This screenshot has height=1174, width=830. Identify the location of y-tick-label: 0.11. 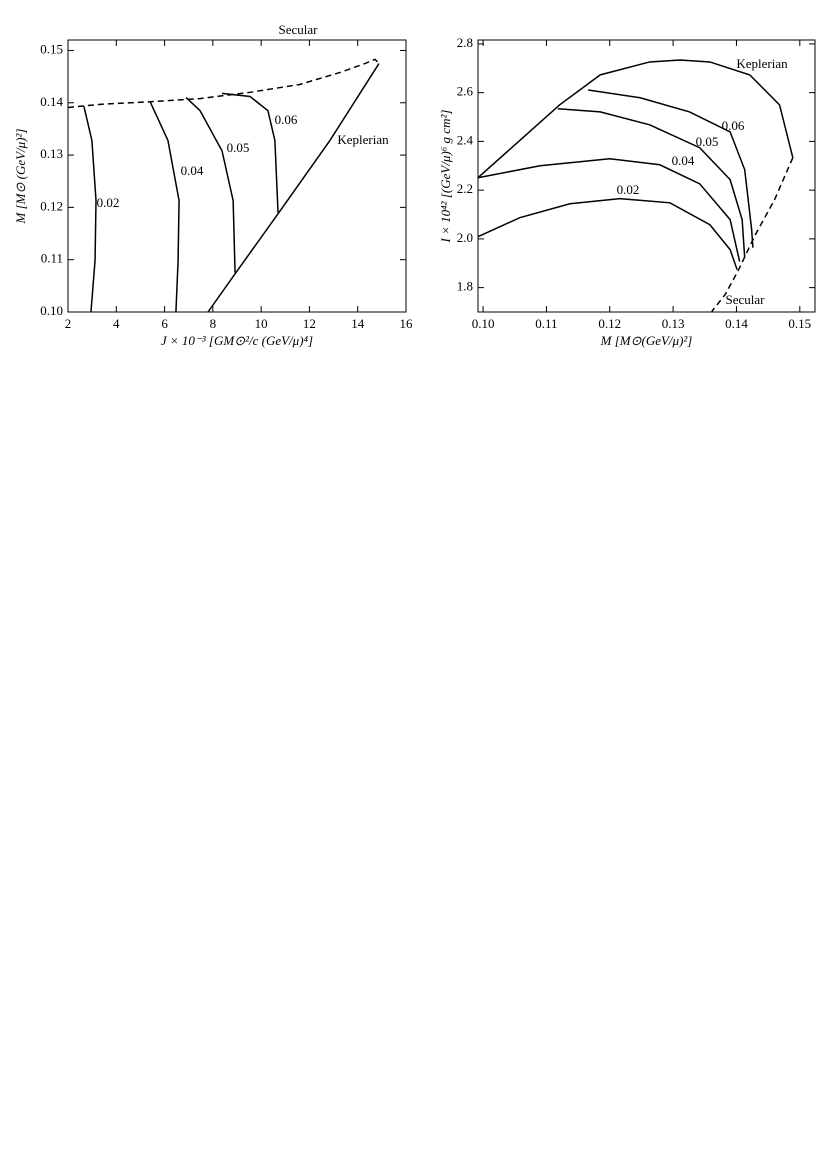
(52, 258).